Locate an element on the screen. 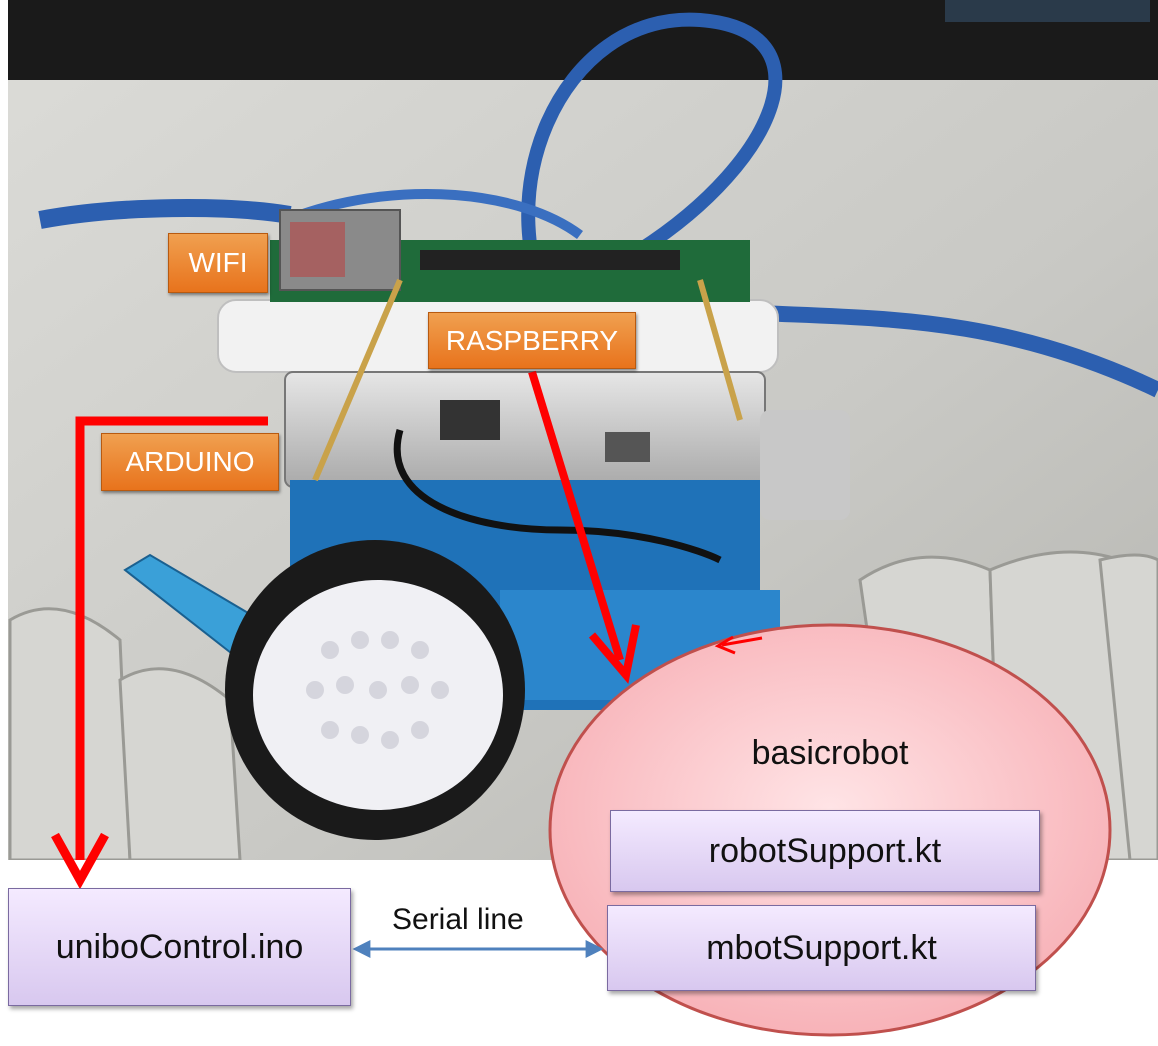 The width and height of the screenshot is (1158, 1046). mbot-support-box: mbotSupport.kt is located at coordinates (821, 948).